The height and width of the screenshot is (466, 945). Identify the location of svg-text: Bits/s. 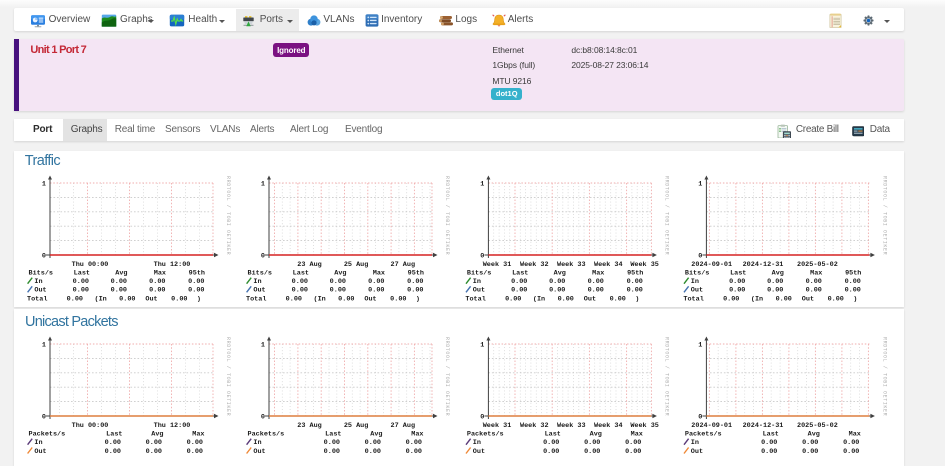
(41, 274).